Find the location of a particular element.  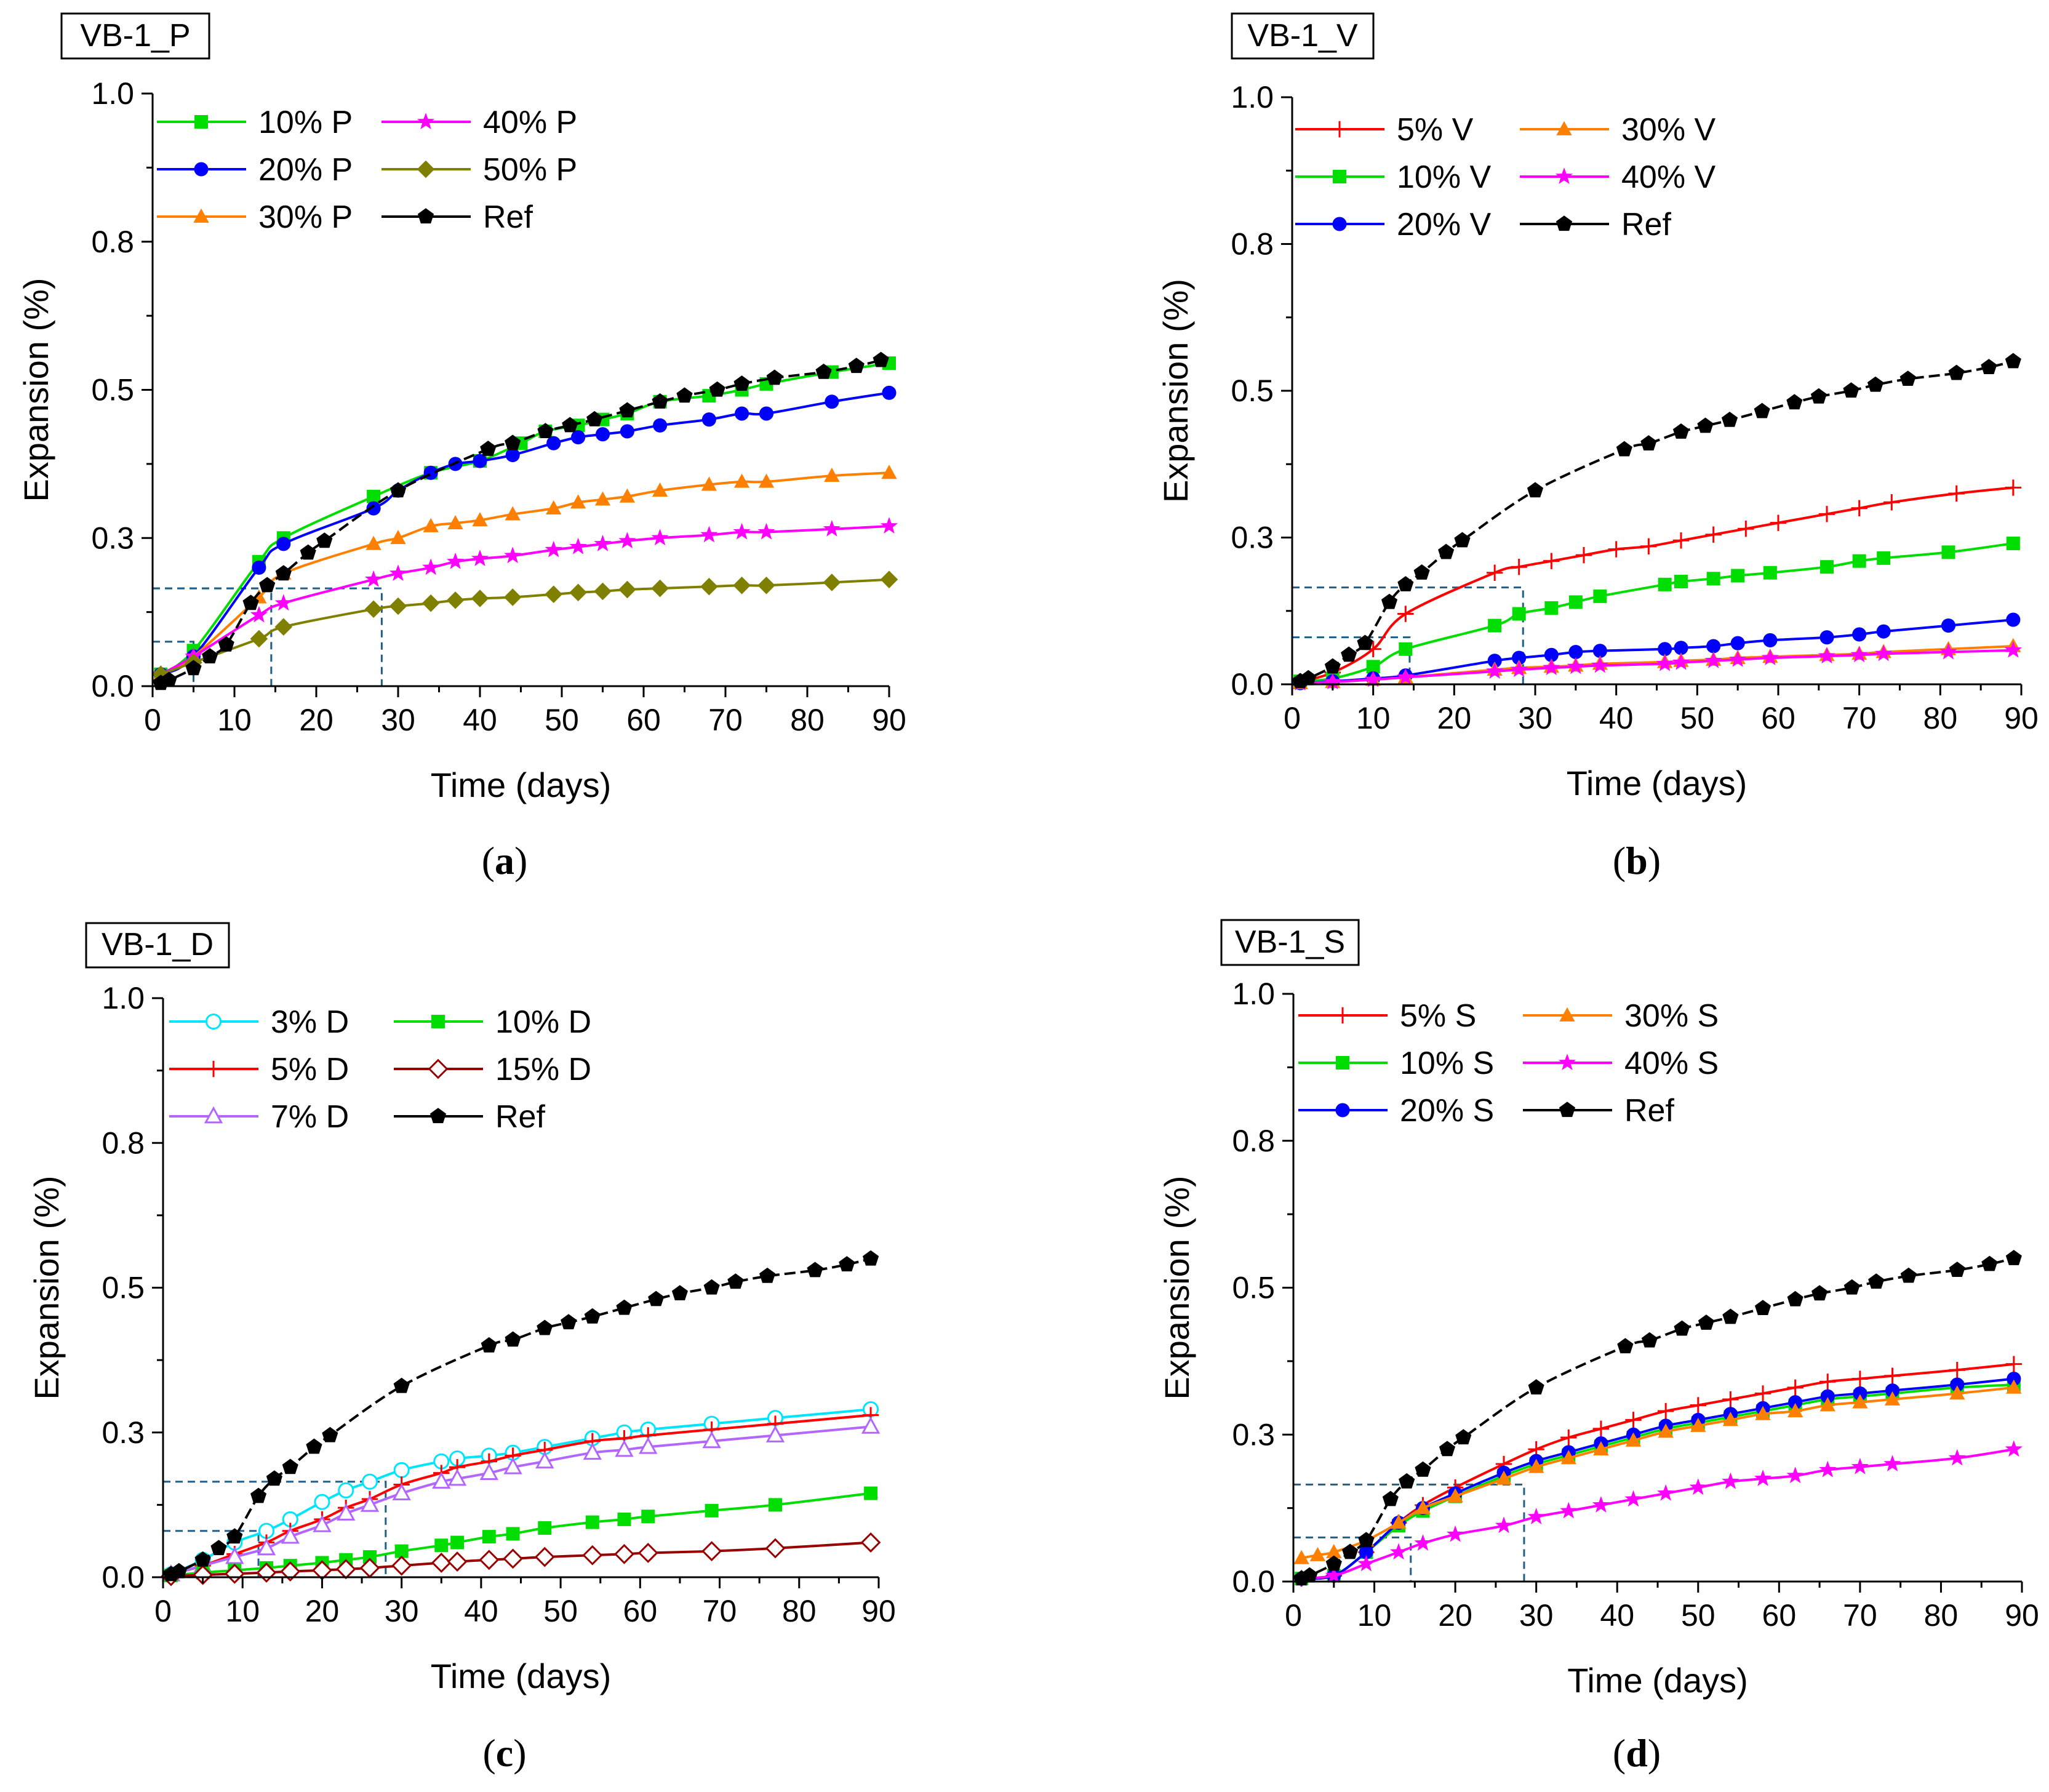

legend-label: 20% V is located at coordinates (1444, 224).